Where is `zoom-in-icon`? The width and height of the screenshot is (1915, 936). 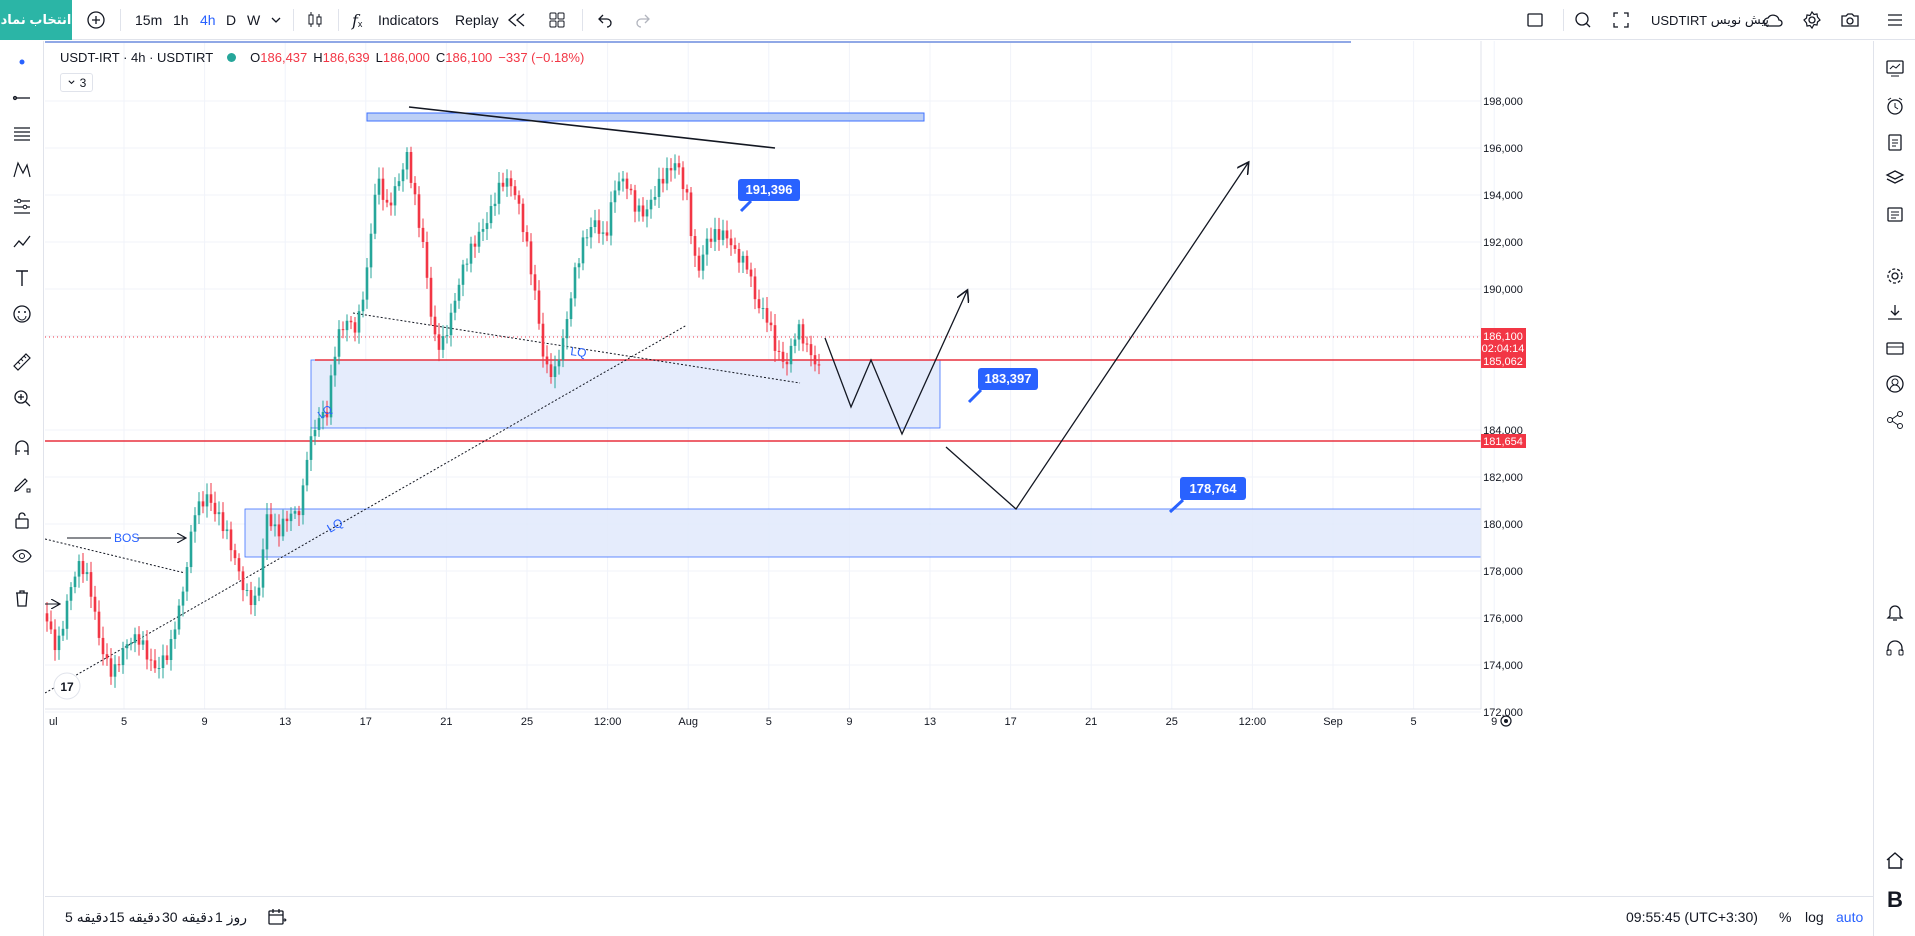 zoom-in-icon is located at coordinates (22, 398).